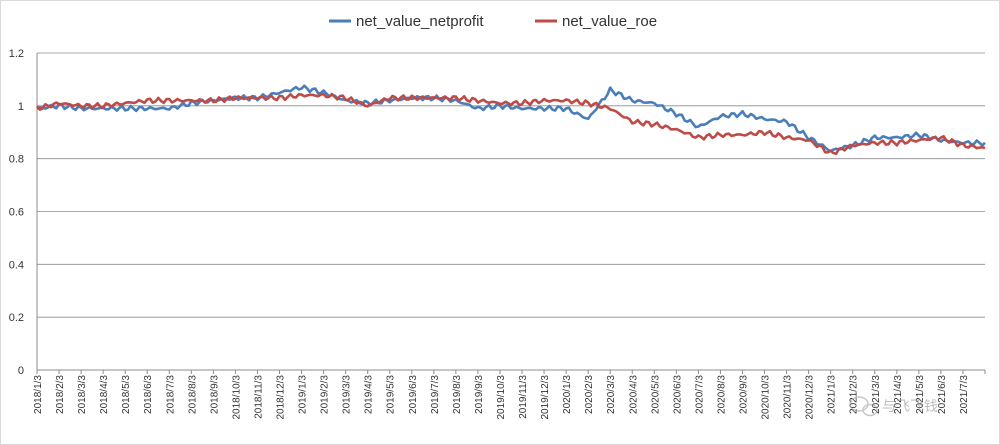 This screenshot has height=445, width=1000. What do you see at coordinates (281, 397) in the screenshot?
I see `x-tick-label: 2018/12/3` at bounding box center [281, 397].